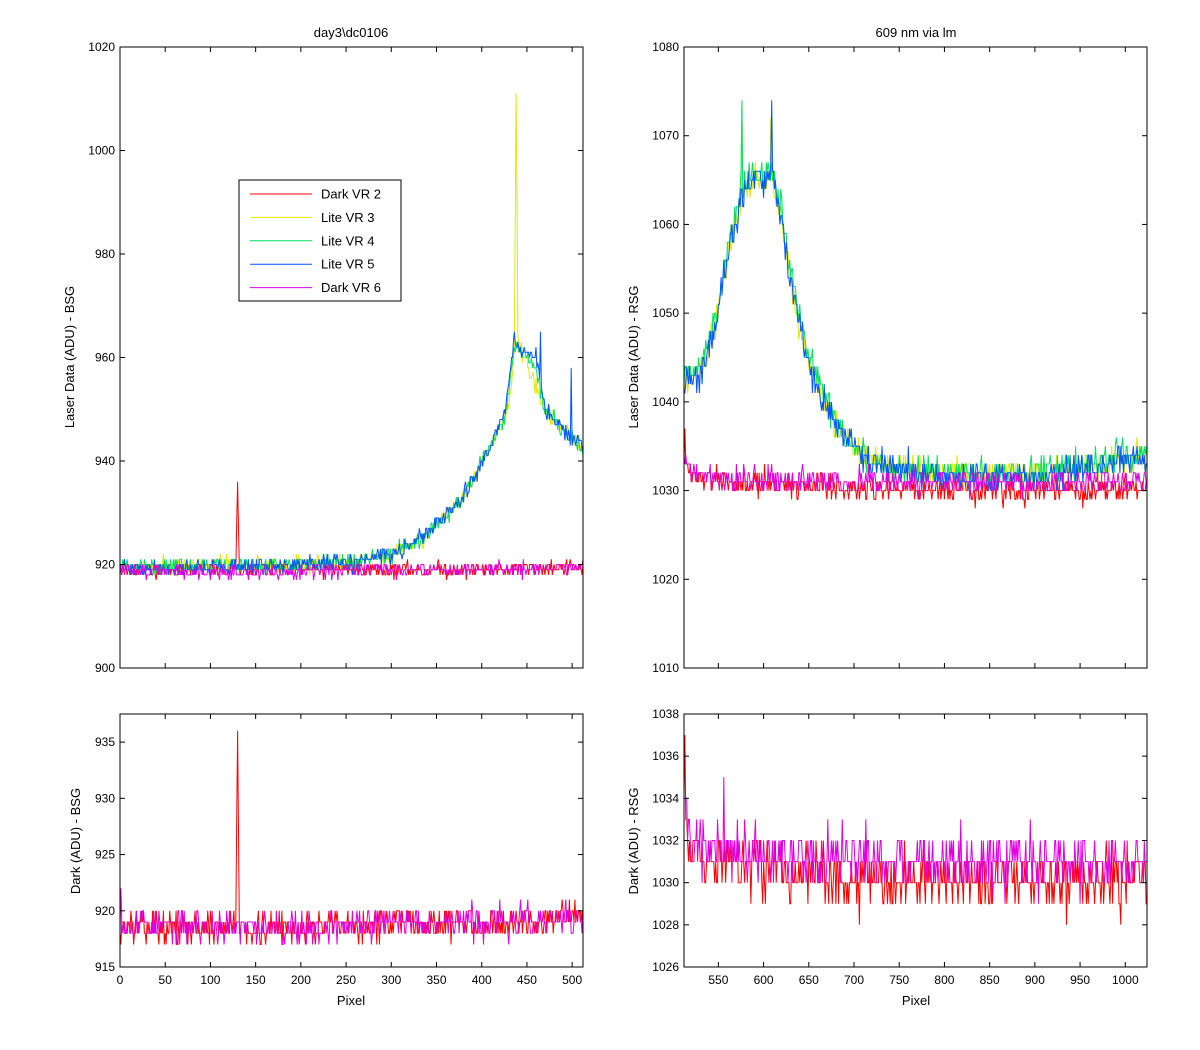  Describe the element at coordinates (665, 224) in the screenshot. I see `y-tick-label: 1060` at that location.